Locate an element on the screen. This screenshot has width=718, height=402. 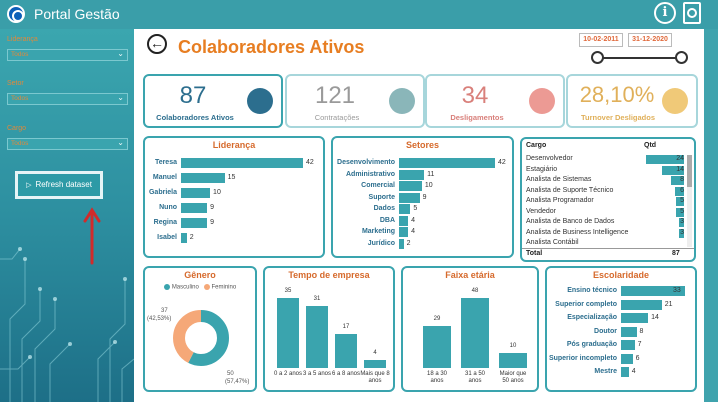
setores-category-label: Comercial is located at coordinates (378, 185).